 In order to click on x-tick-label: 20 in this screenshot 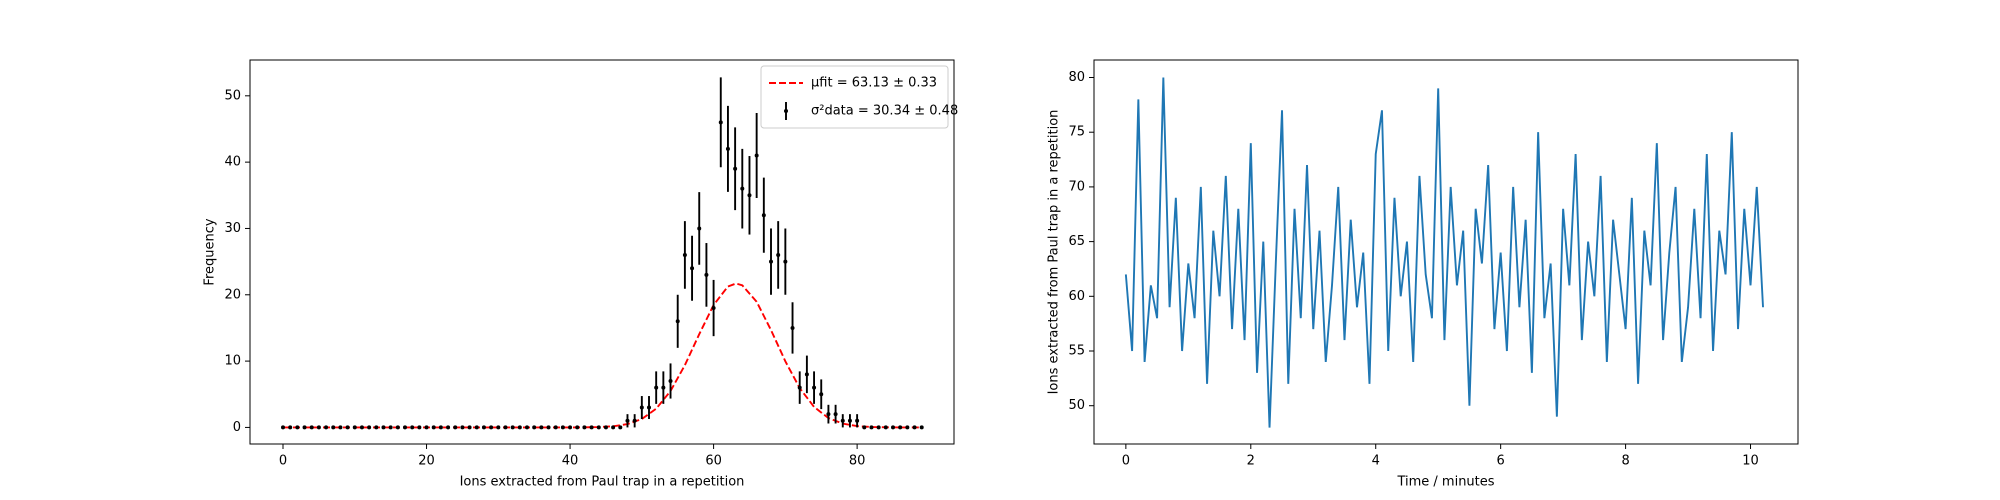, I will do `click(426, 461)`.